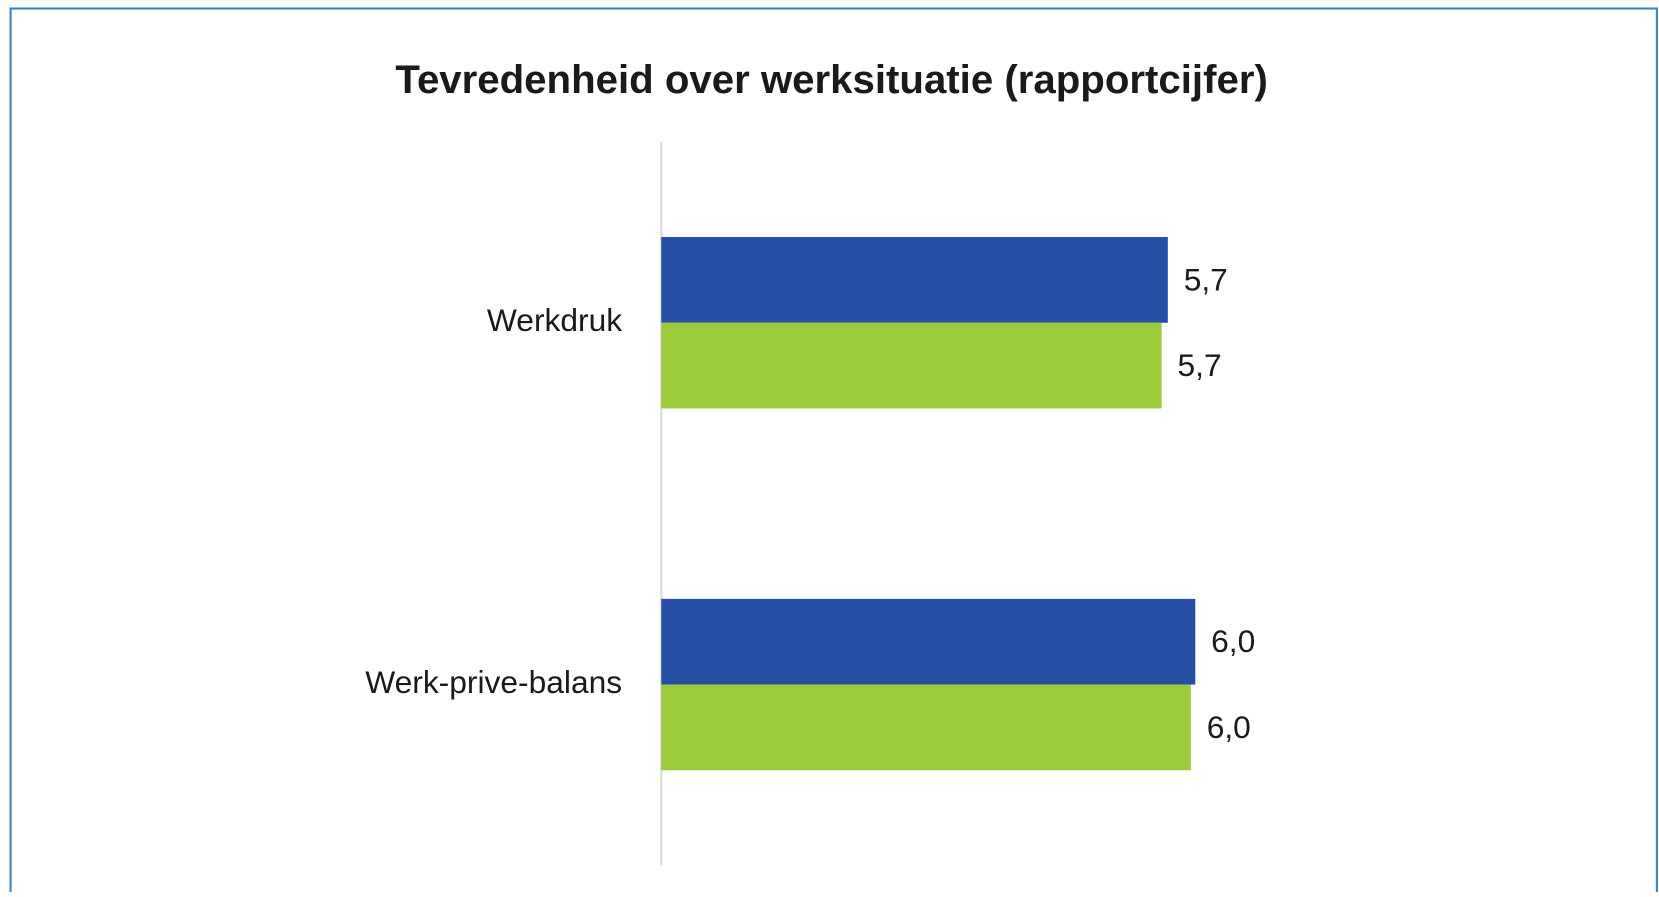 The width and height of the screenshot is (1659, 897). What do you see at coordinates (493, 682) in the screenshot?
I see `y-tick-label: Werk-prive-balans` at bounding box center [493, 682].